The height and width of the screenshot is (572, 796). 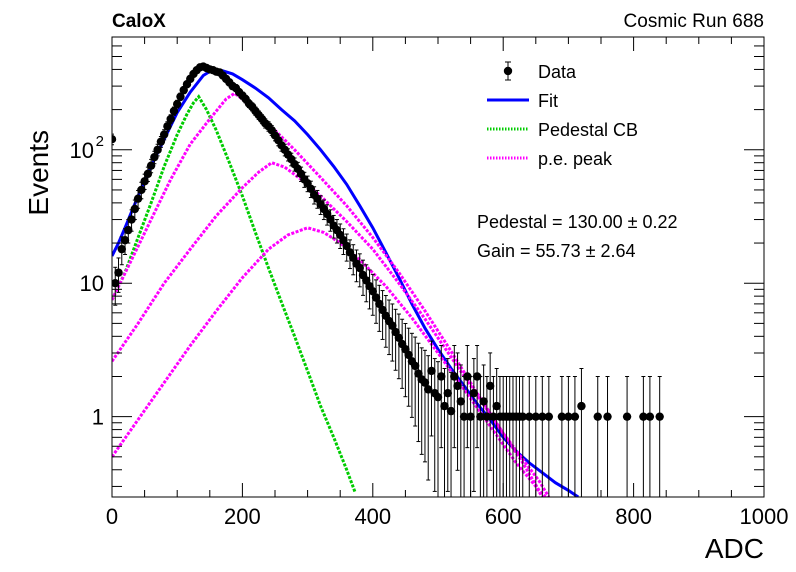 What do you see at coordinates (548, 101) in the screenshot?
I see `legend-label: Fit` at bounding box center [548, 101].